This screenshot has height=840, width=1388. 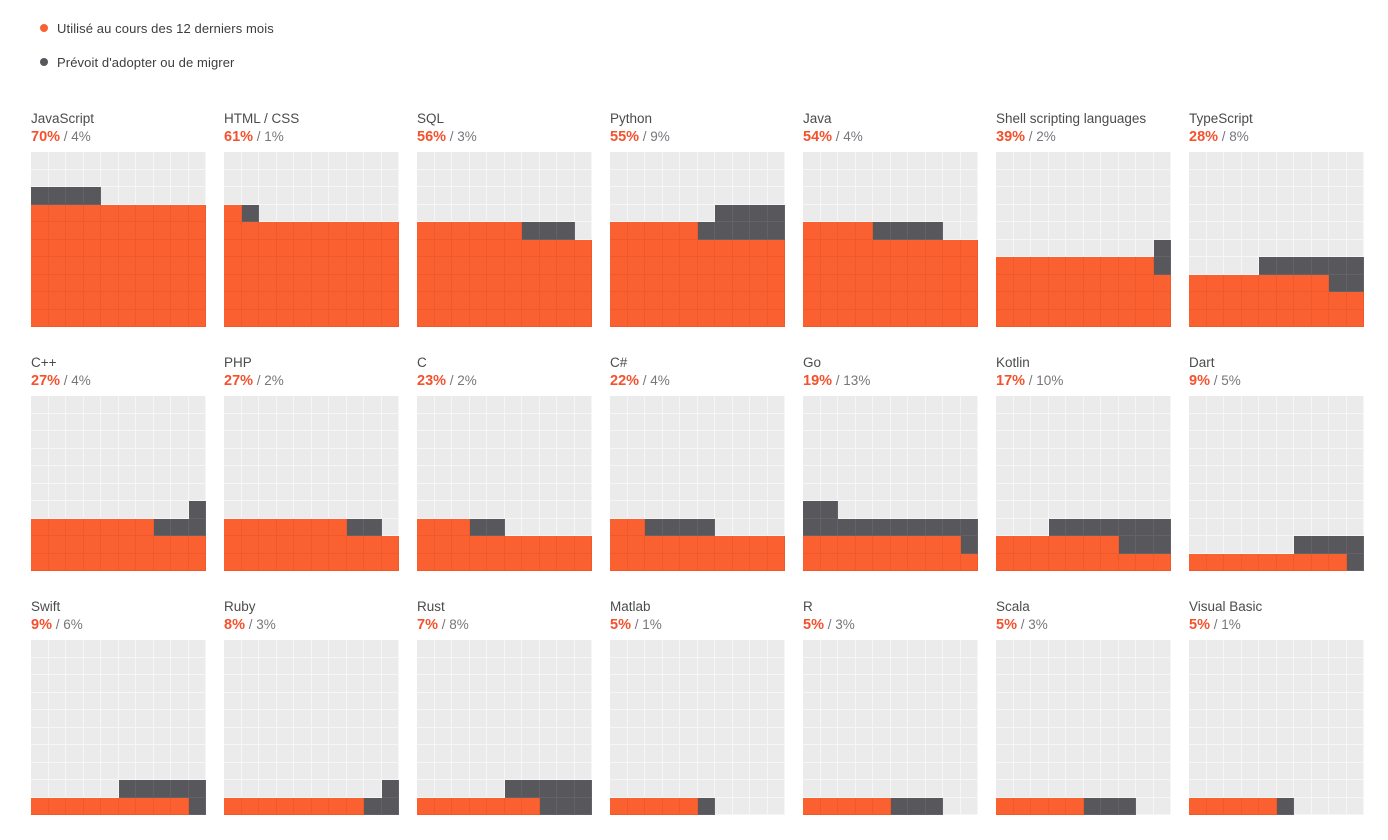 What do you see at coordinates (818, 381) in the screenshot?
I see `used-percent: 19%` at bounding box center [818, 381].